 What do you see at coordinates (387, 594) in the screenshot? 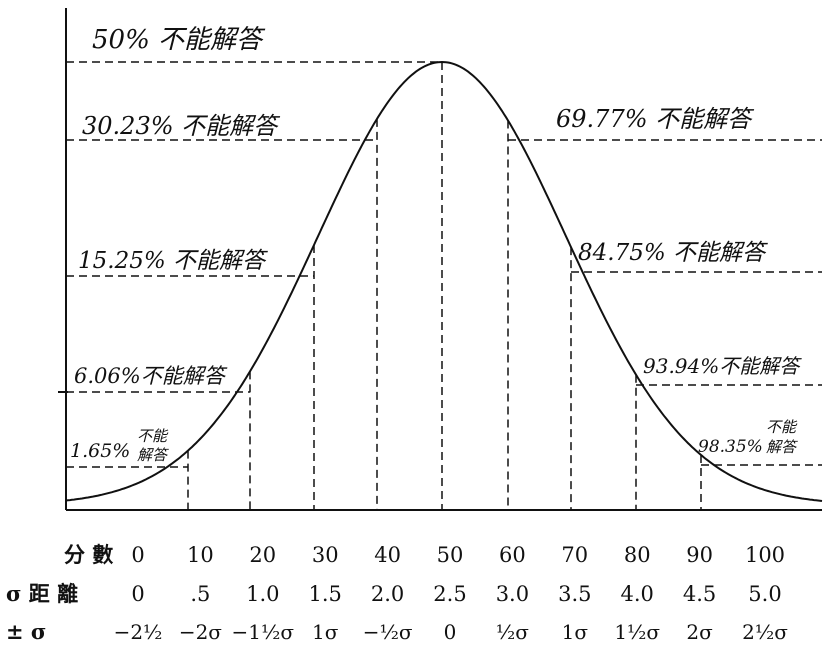
I see `sigma-distance-cell: 2.0` at bounding box center [387, 594].